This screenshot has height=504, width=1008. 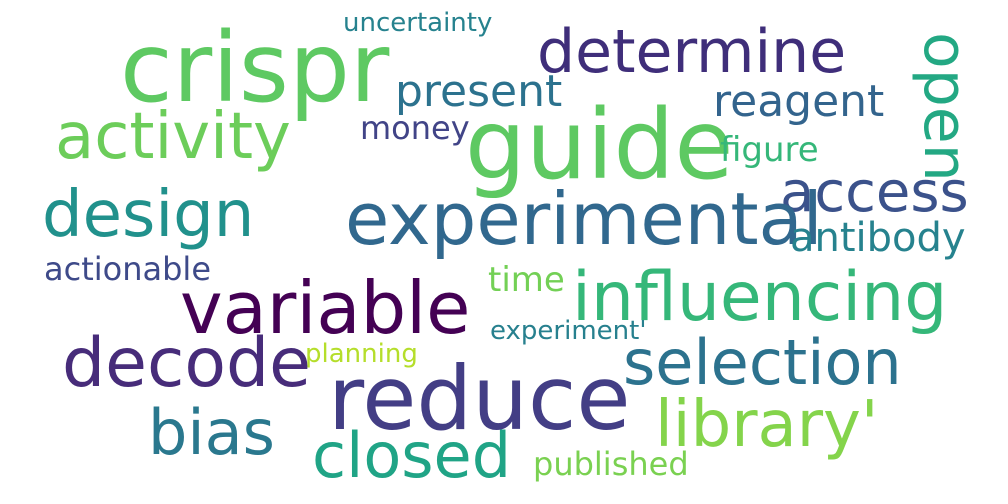 What do you see at coordinates (325, 308) in the screenshot?
I see `word-variable: variable` at bounding box center [325, 308].